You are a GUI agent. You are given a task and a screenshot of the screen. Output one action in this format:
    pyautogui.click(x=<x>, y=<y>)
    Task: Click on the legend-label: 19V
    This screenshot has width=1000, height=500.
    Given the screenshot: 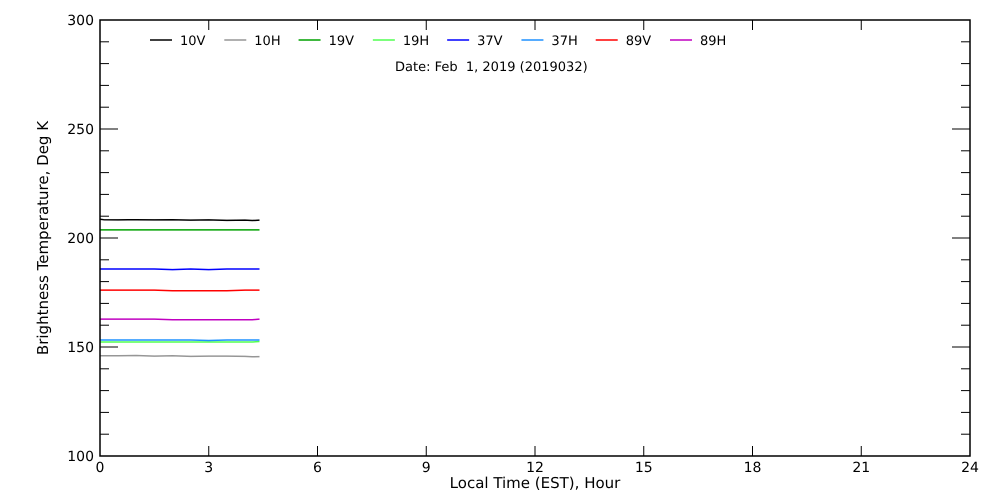 What is the action you would take?
    pyautogui.click(x=341, y=41)
    